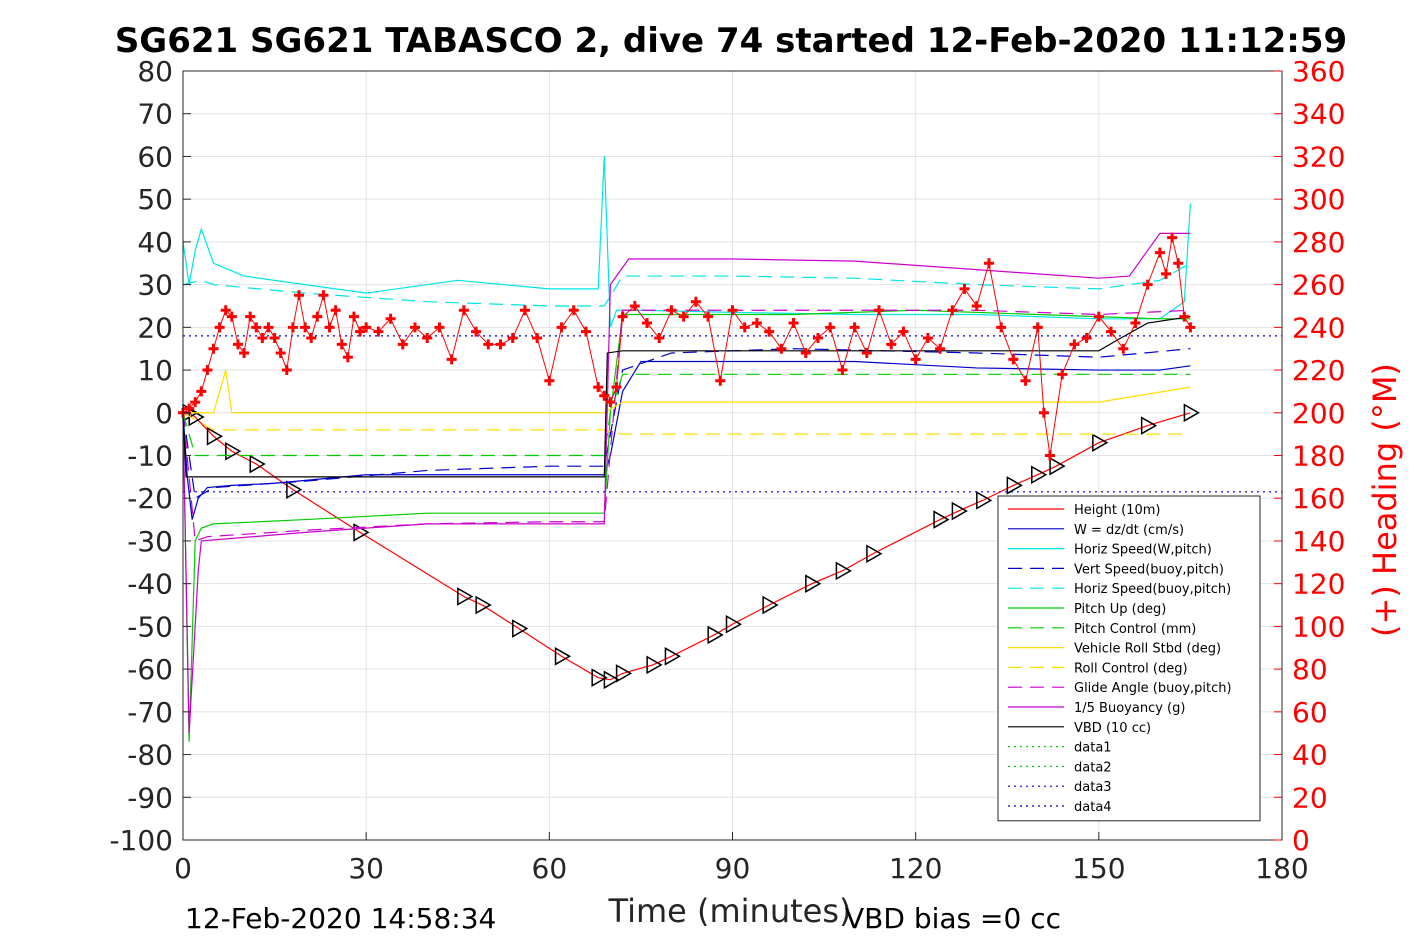  I want to click on y-left-tick-label: 40, so click(155, 242).